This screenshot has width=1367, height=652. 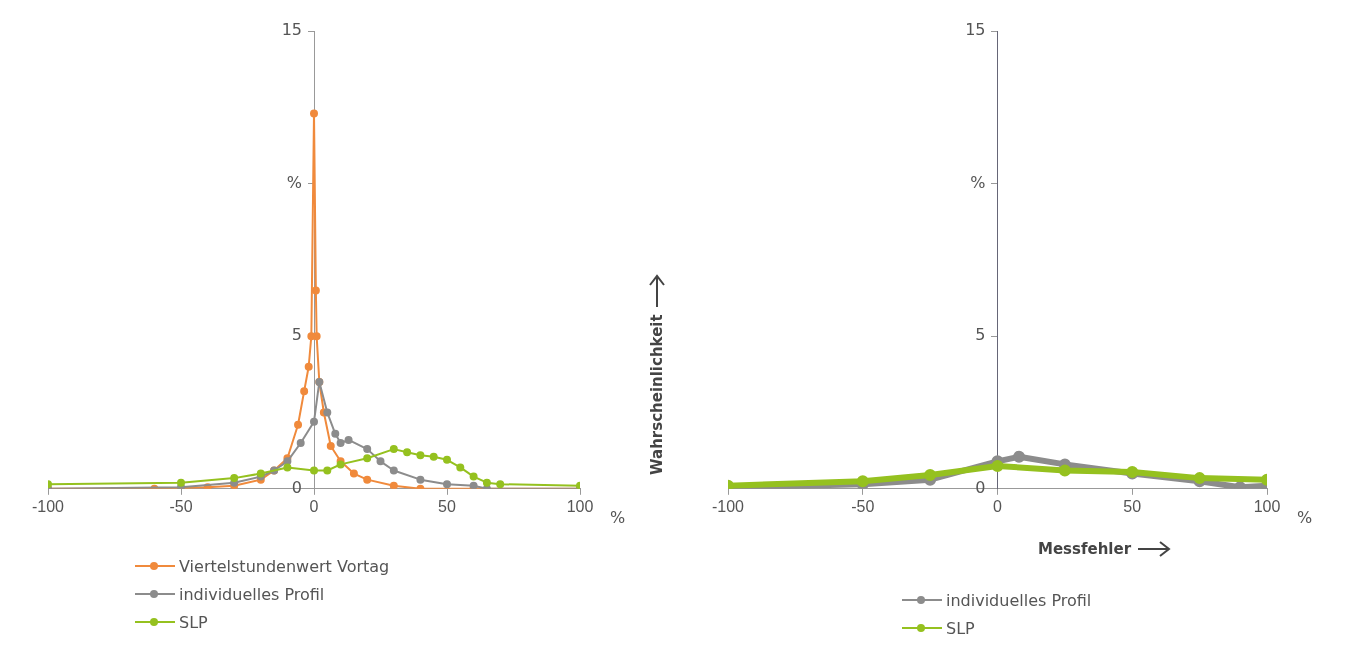 I want to click on legend-label: Viertelstundenwert Vortag, so click(x=284, y=566).